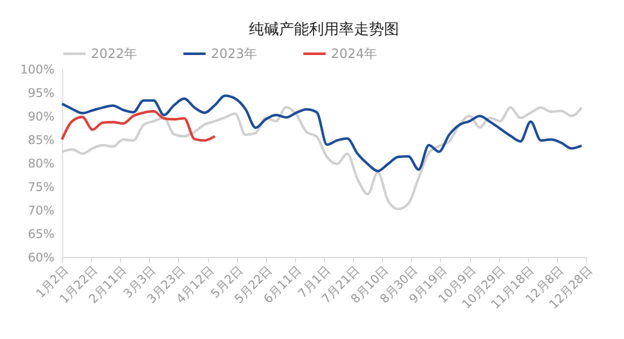 The image size is (624, 339). I want to click on y-tick-label: 60%, so click(41, 257).